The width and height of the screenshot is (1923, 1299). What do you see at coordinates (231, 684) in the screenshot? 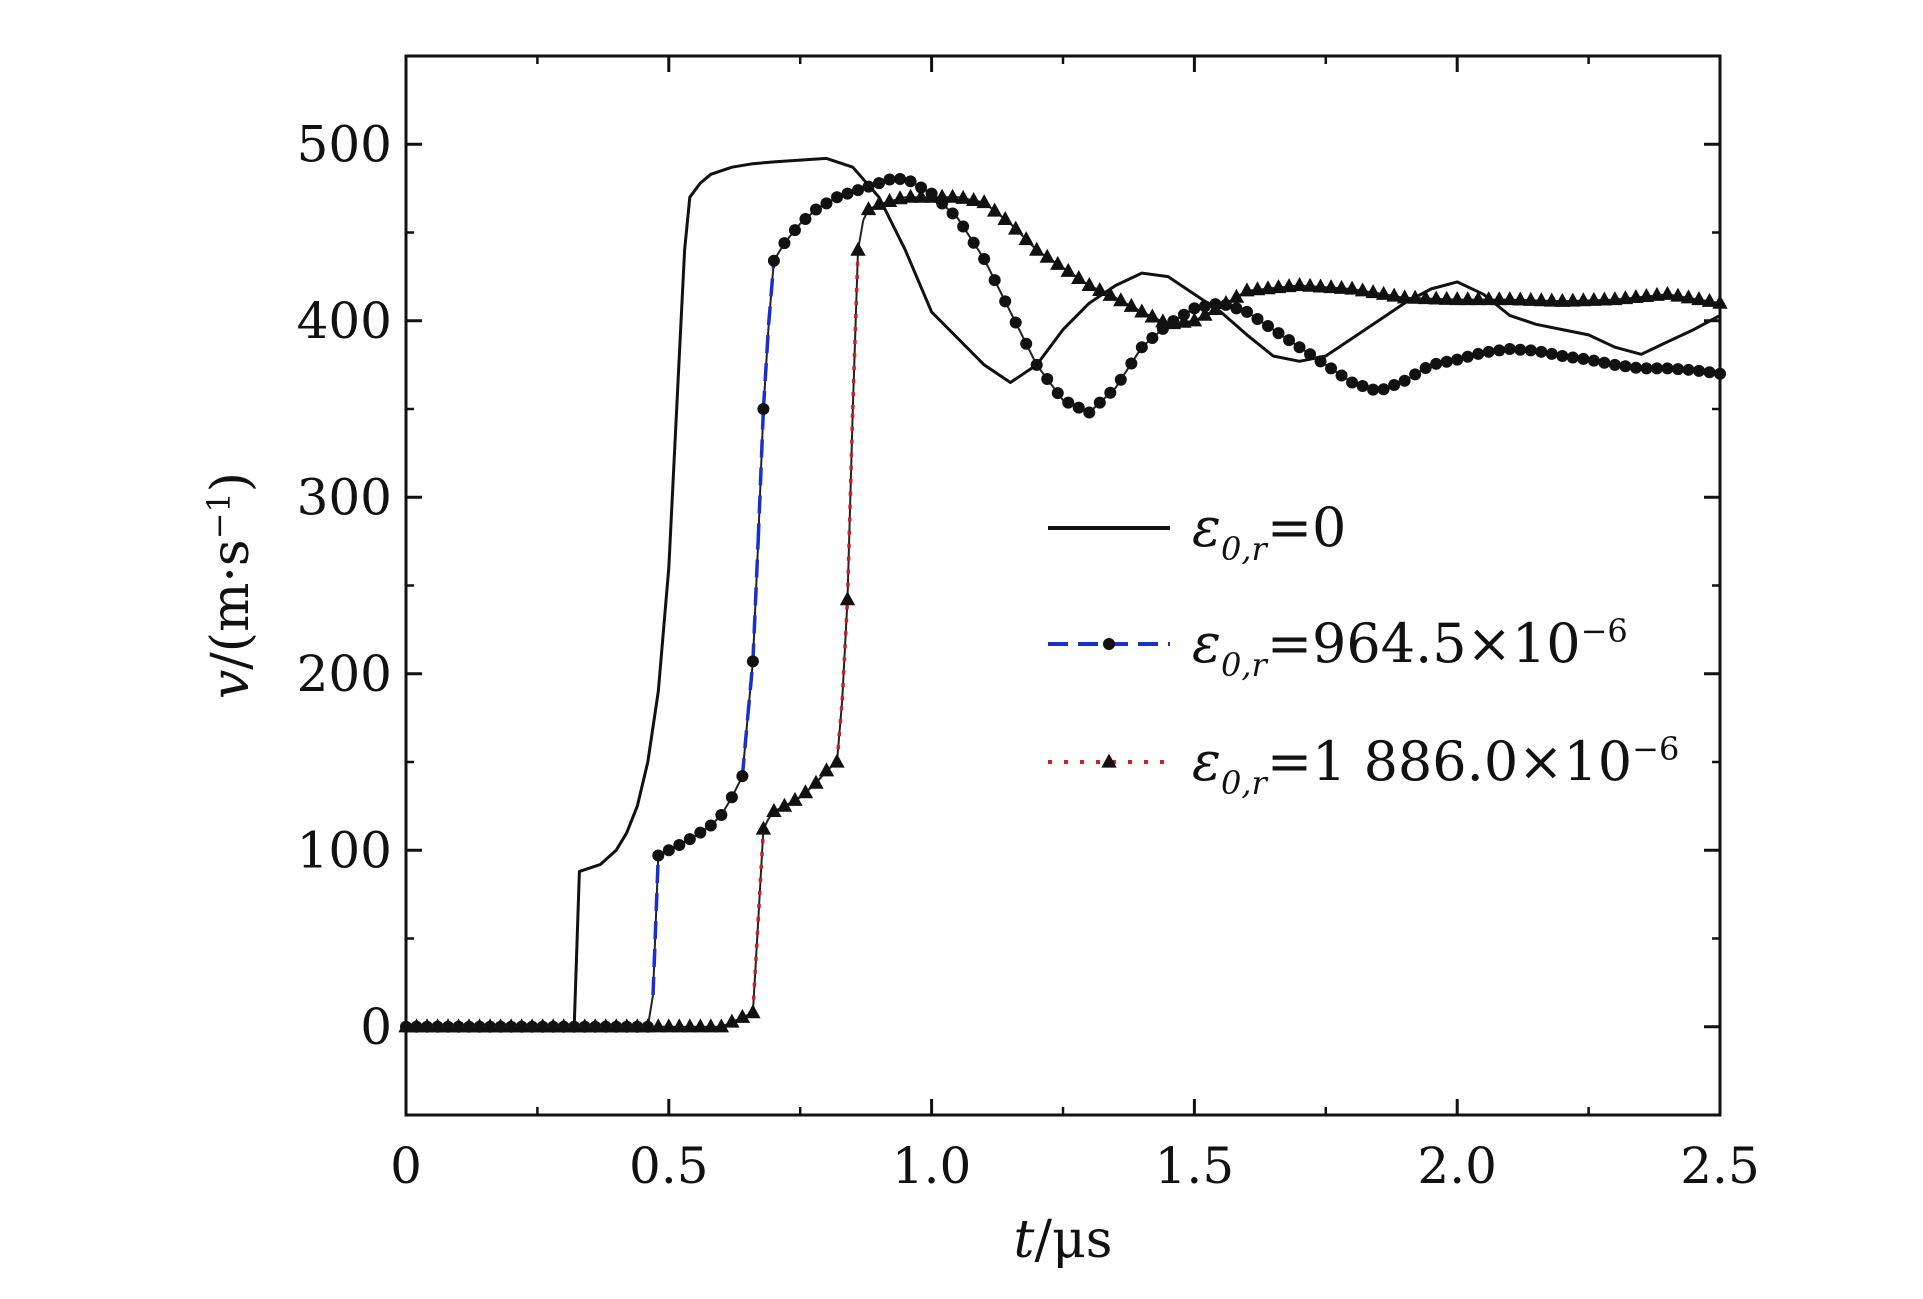
I see `y-axis-var: v` at bounding box center [231, 684].